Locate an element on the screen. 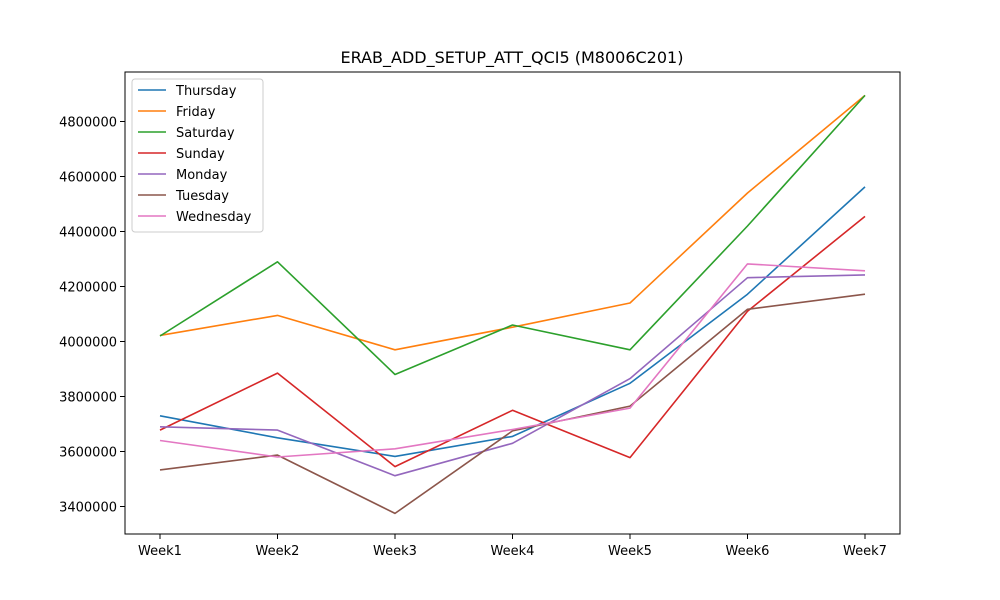 The image size is (1000, 600). legend-label: Tuesday is located at coordinates (202, 196).